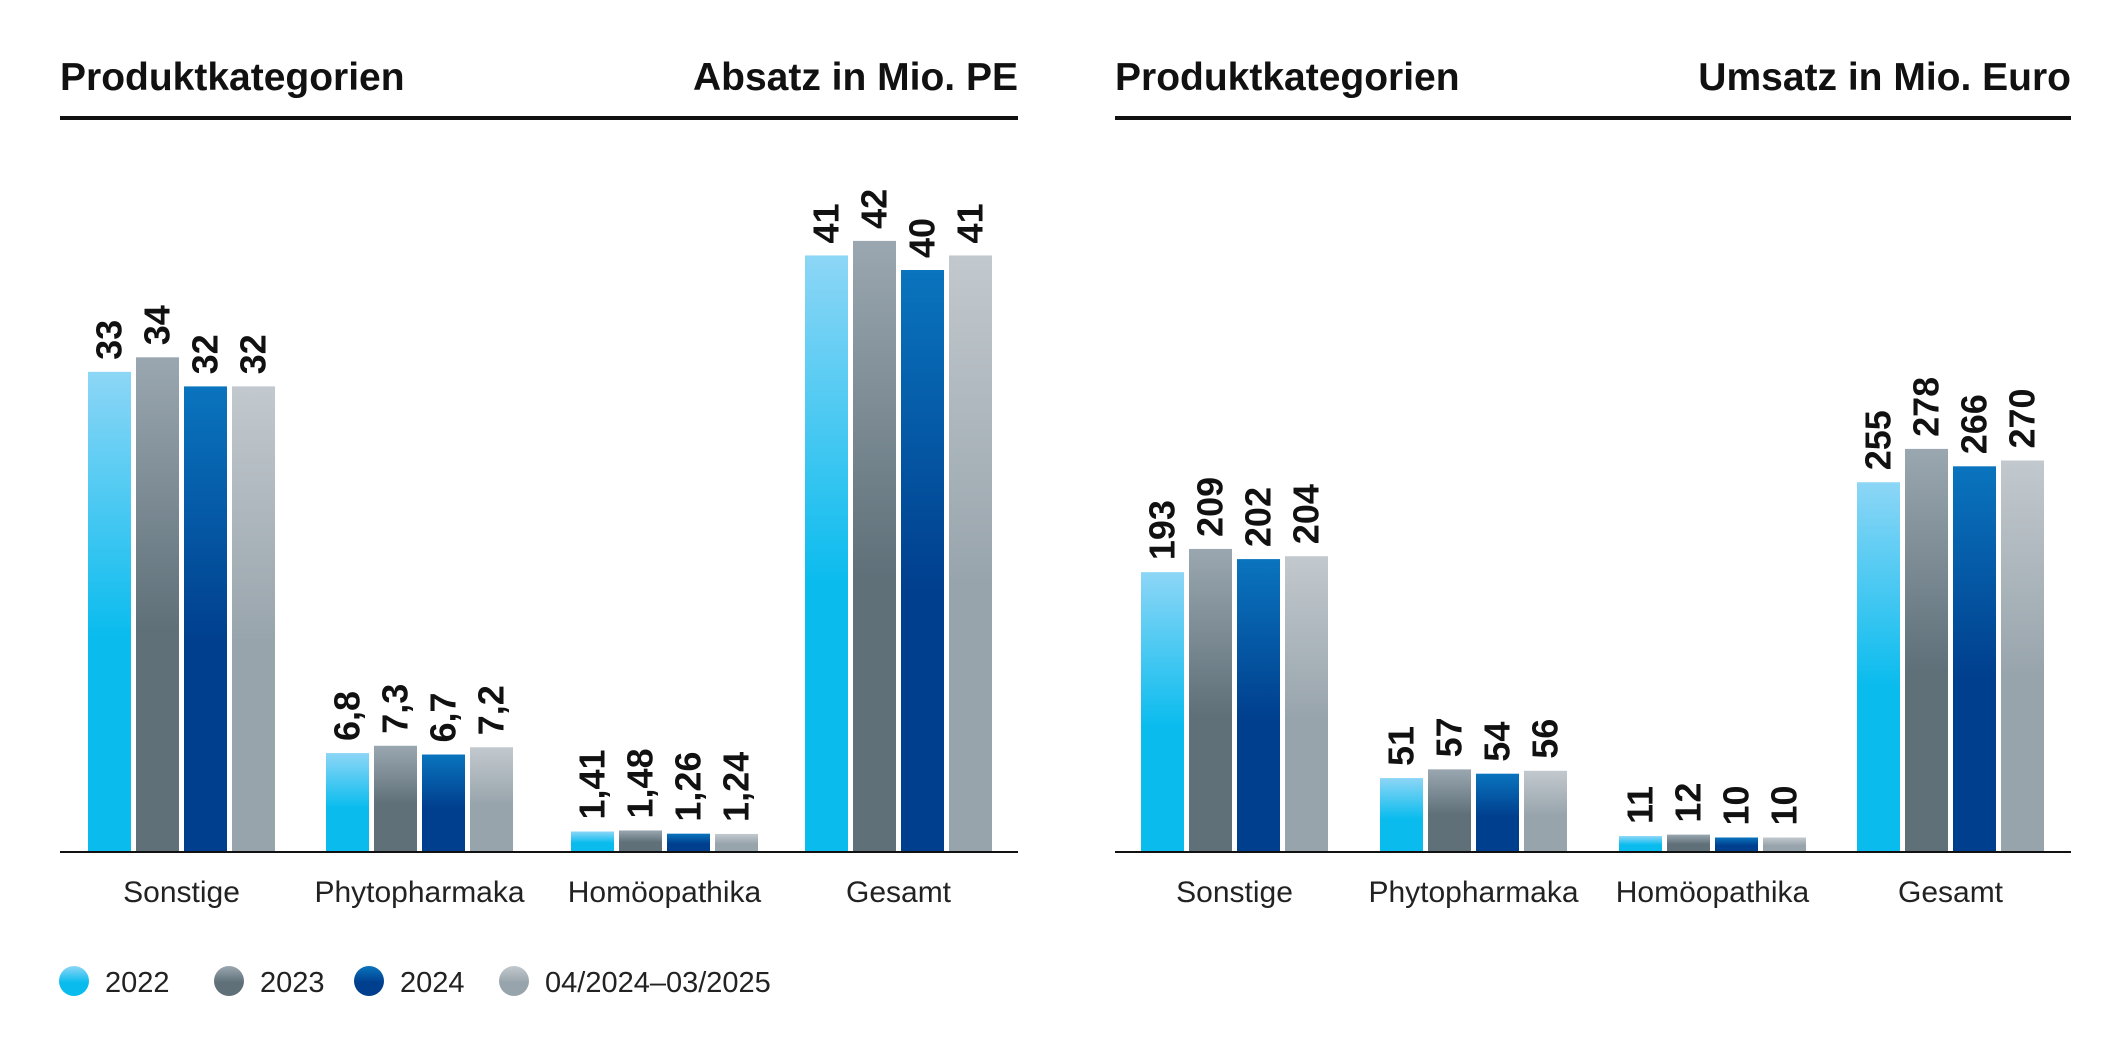 This screenshot has height=1051, width=2126. I want to click on data-label: 7,2, so click(491, 710).